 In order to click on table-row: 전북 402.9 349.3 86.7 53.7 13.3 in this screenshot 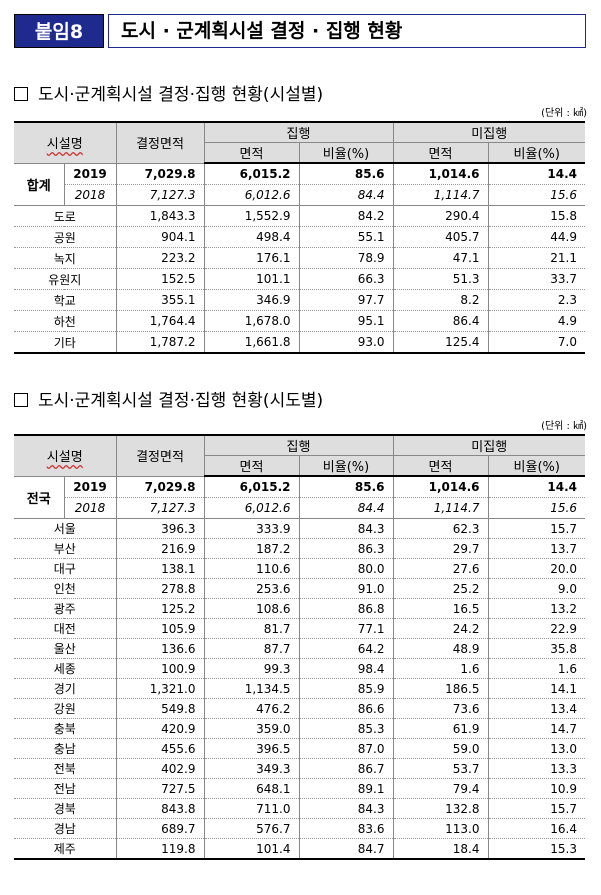, I will do `click(299, 768)`.